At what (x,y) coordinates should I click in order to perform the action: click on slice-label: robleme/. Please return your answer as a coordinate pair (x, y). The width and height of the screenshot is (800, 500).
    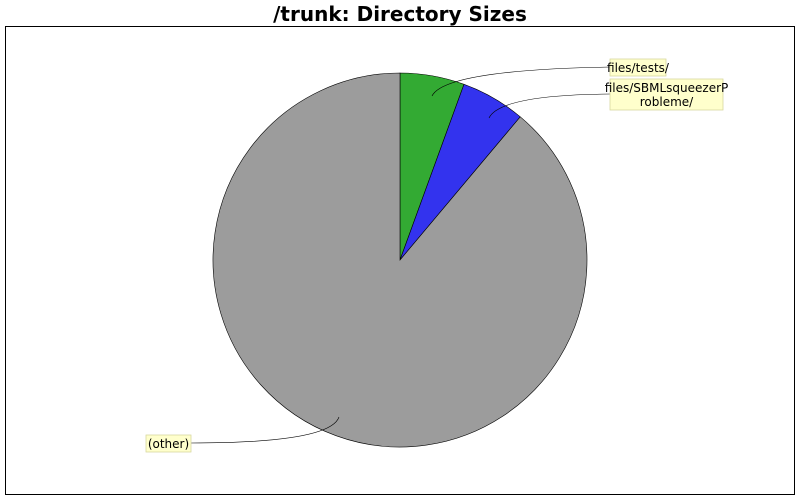
    Looking at the image, I should click on (667, 102).